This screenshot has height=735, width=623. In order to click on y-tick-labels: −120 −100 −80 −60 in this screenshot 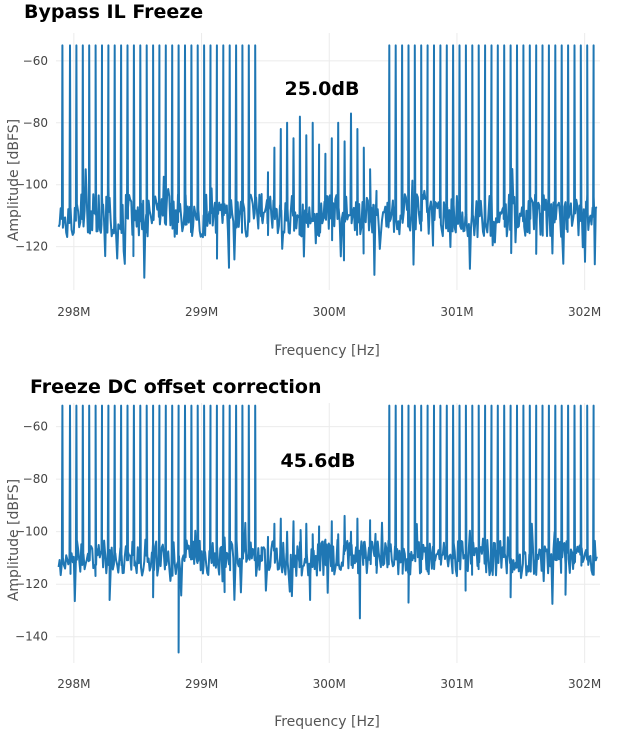, I will do `click(31, 154)`.